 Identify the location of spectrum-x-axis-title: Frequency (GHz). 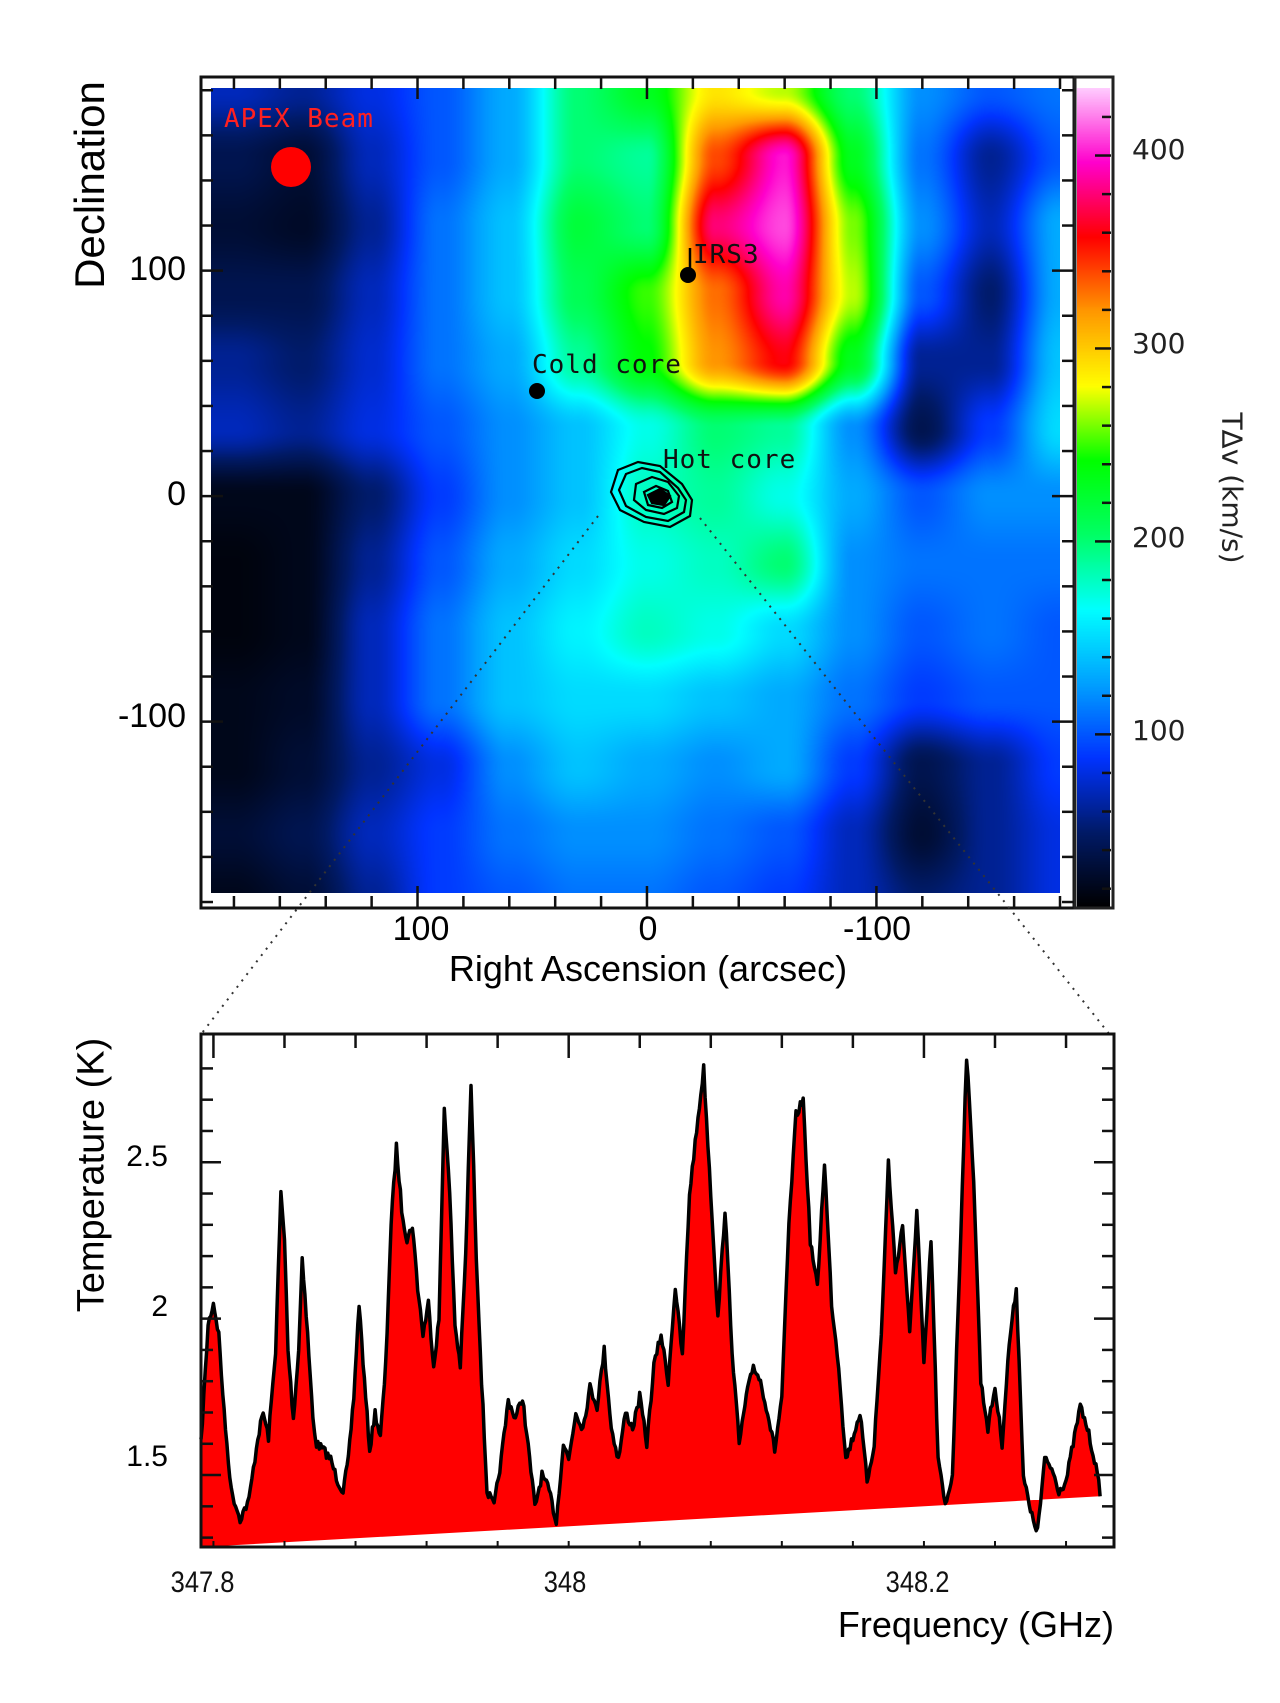
(975, 1624).